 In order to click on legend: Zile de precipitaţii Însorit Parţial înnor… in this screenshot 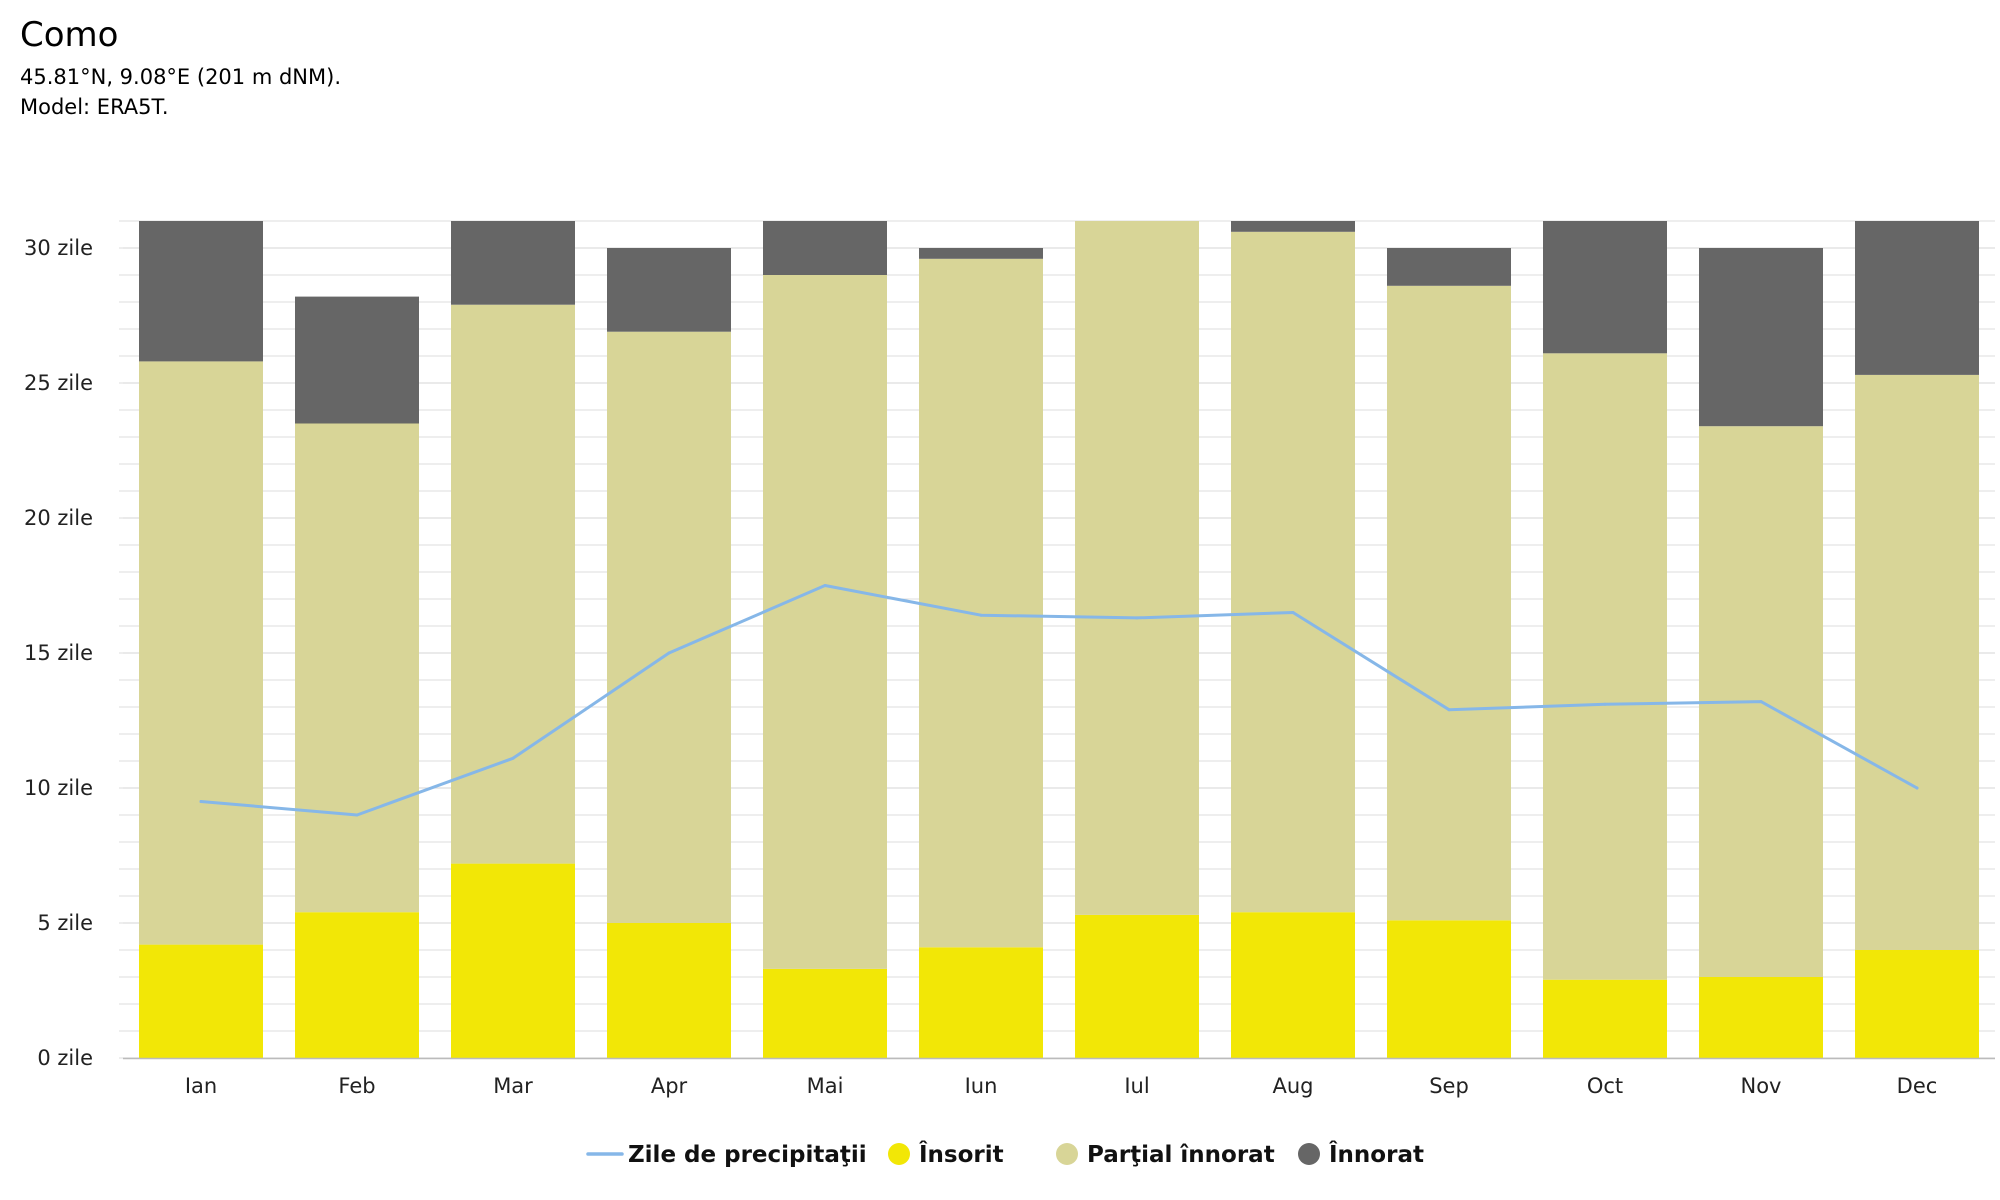, I will do `click(1005, 1154)`.